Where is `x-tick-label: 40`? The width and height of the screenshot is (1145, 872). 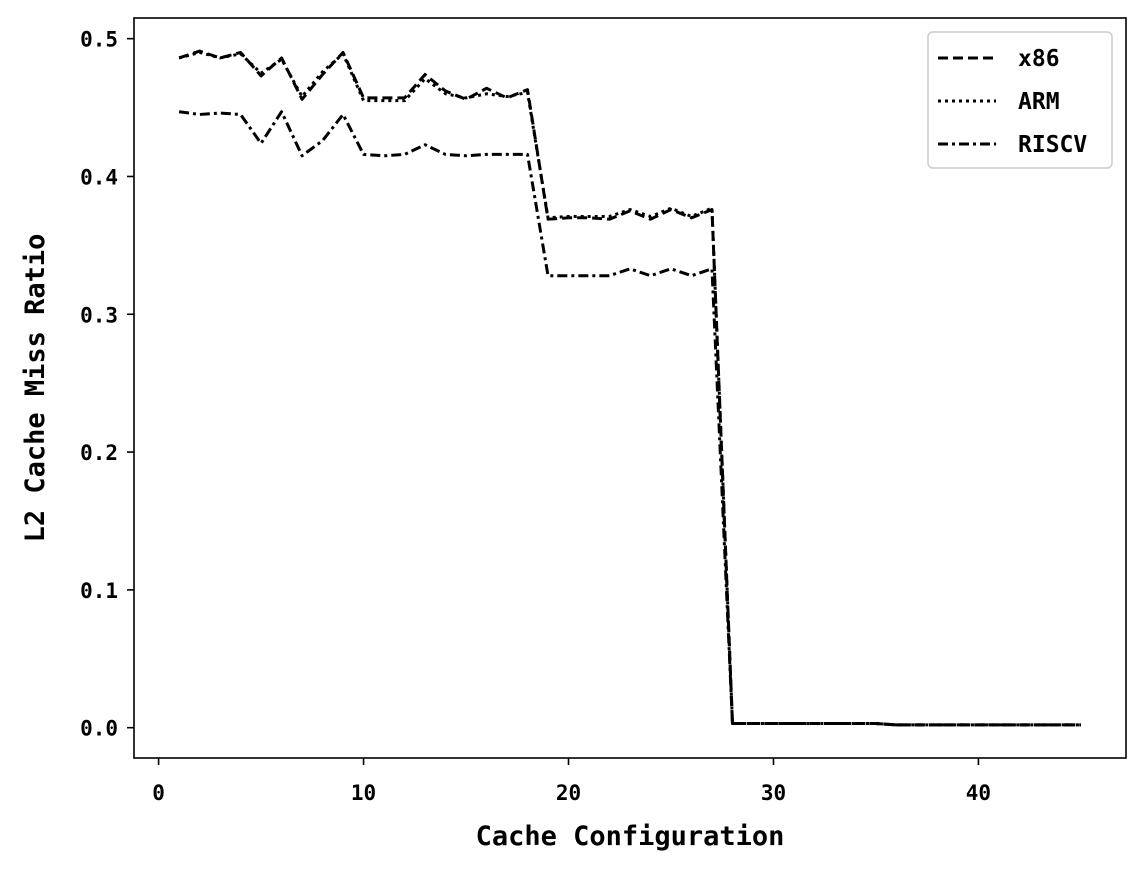 x-tick-label: 40 is located at coordinates (978, 793).